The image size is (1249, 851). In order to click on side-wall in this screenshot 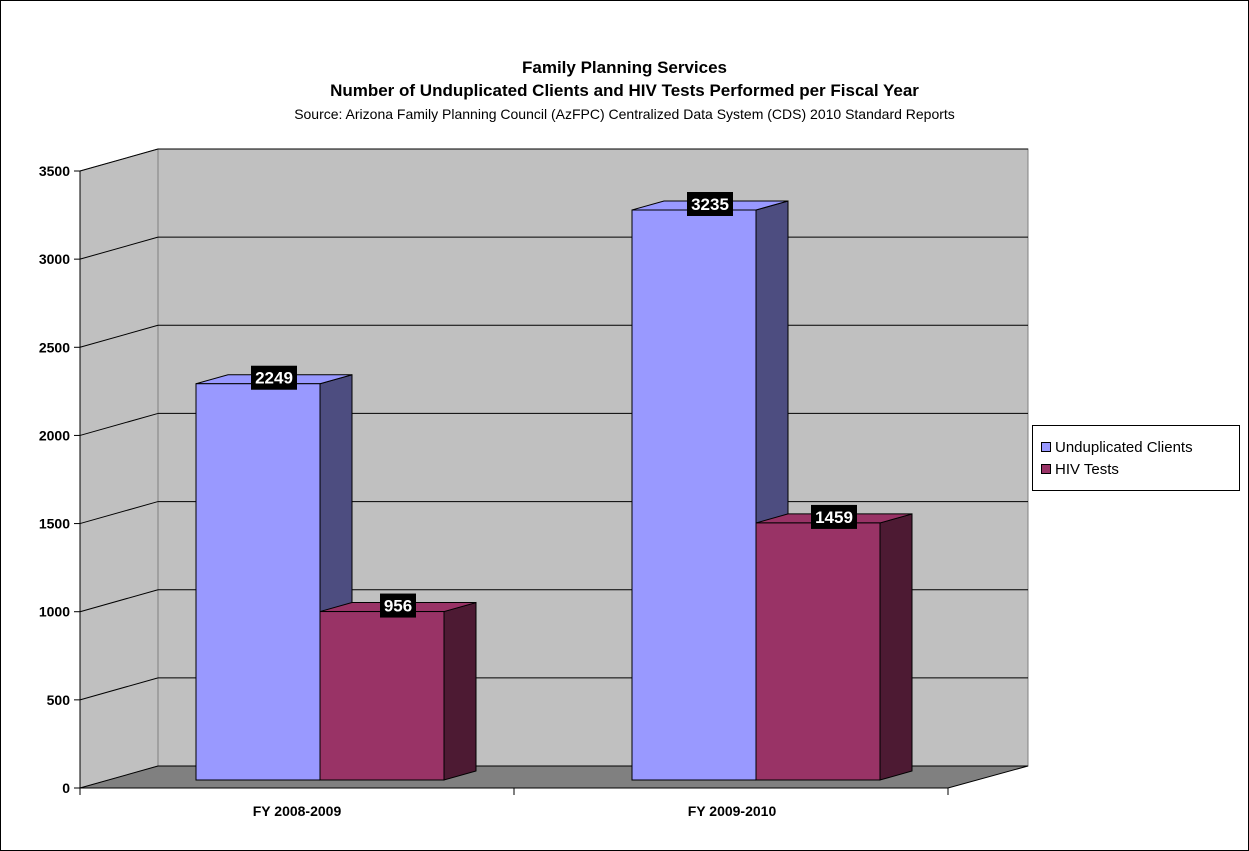, I will do `click(119, 468)`.